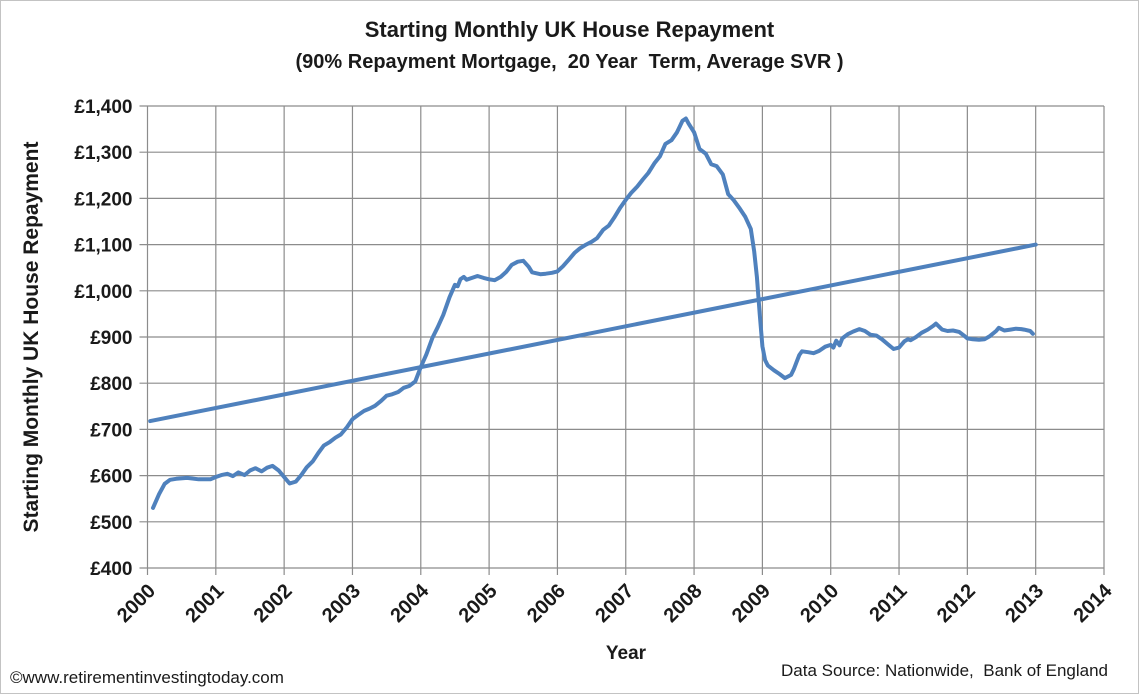  What do you see at coordinates (751, 603) in the screenshot?
I see `x-tick-label: 2009` at bounding box center [751, 603].